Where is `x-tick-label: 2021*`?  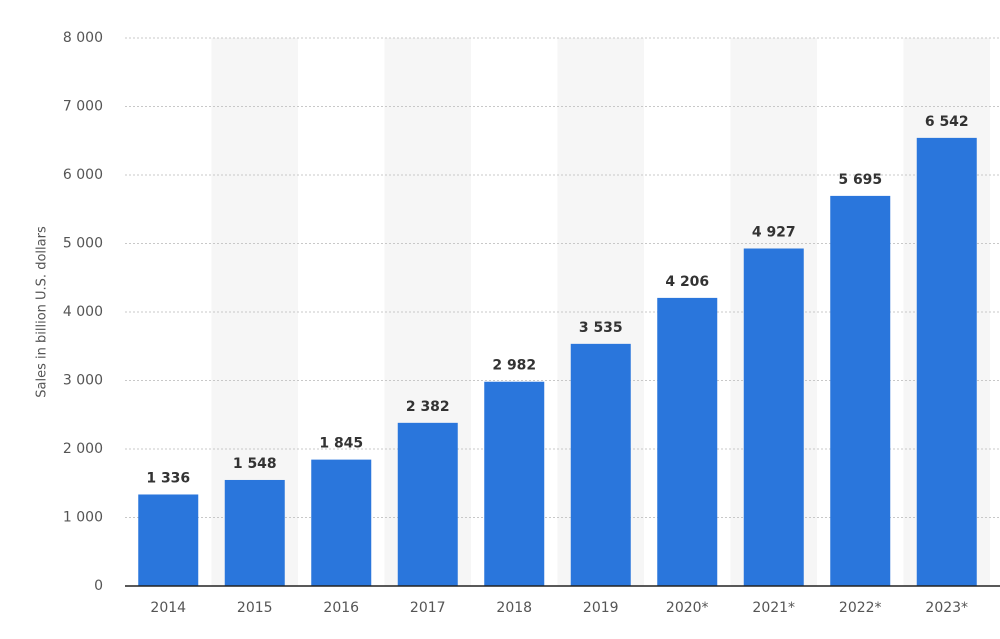
x-tick-label: 2021* is located at coordinates (773, 608).